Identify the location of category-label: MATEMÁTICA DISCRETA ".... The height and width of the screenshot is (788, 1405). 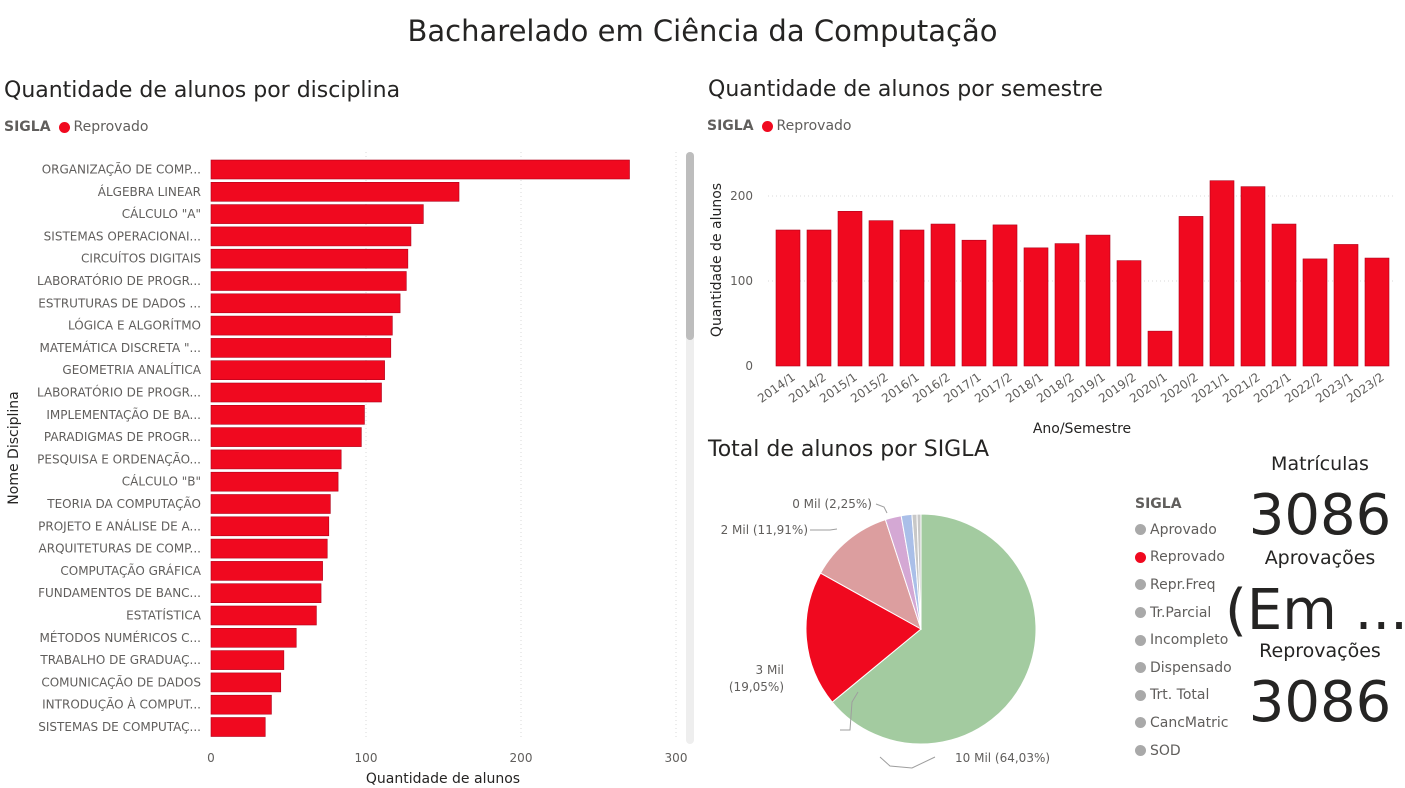
(120, 347).